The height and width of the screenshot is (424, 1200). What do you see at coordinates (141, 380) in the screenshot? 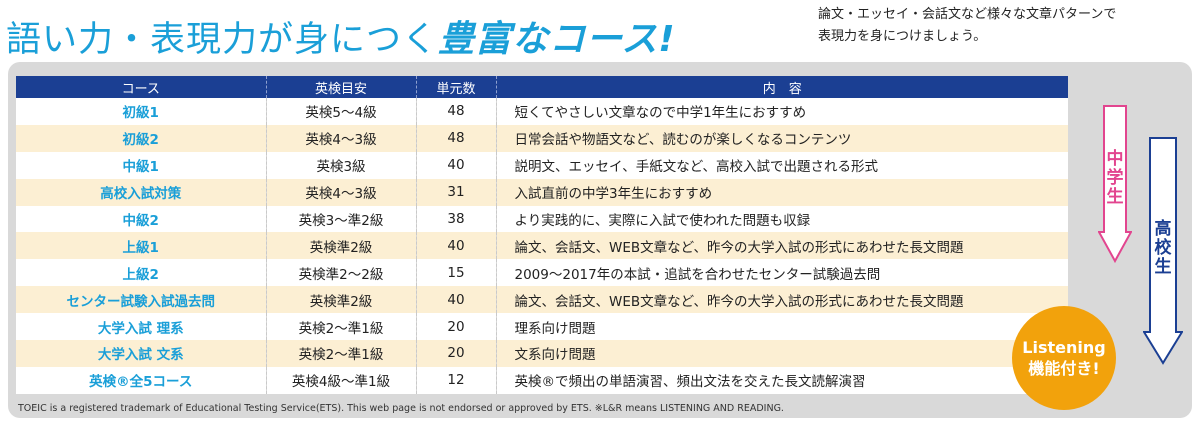
I see `course-name: 英検®全5コース` at bounding box center [141, 380].